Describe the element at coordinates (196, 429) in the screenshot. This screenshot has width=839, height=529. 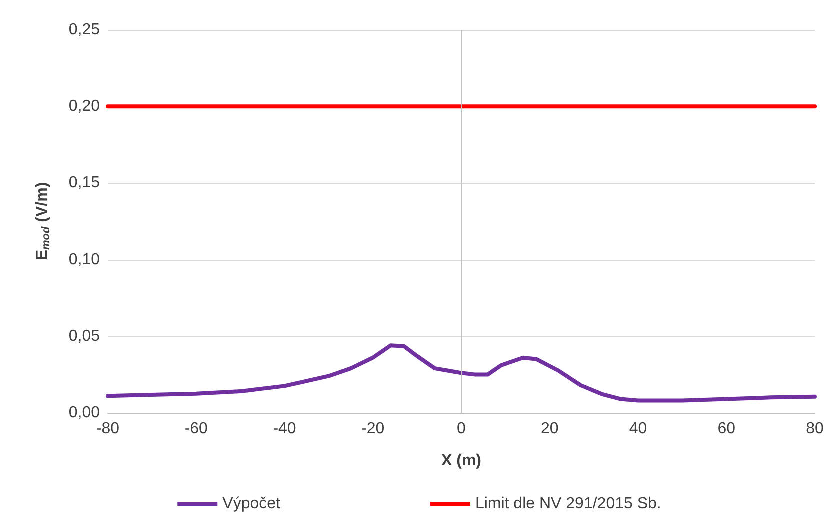
I see `x-tick-label: -60` at that location.